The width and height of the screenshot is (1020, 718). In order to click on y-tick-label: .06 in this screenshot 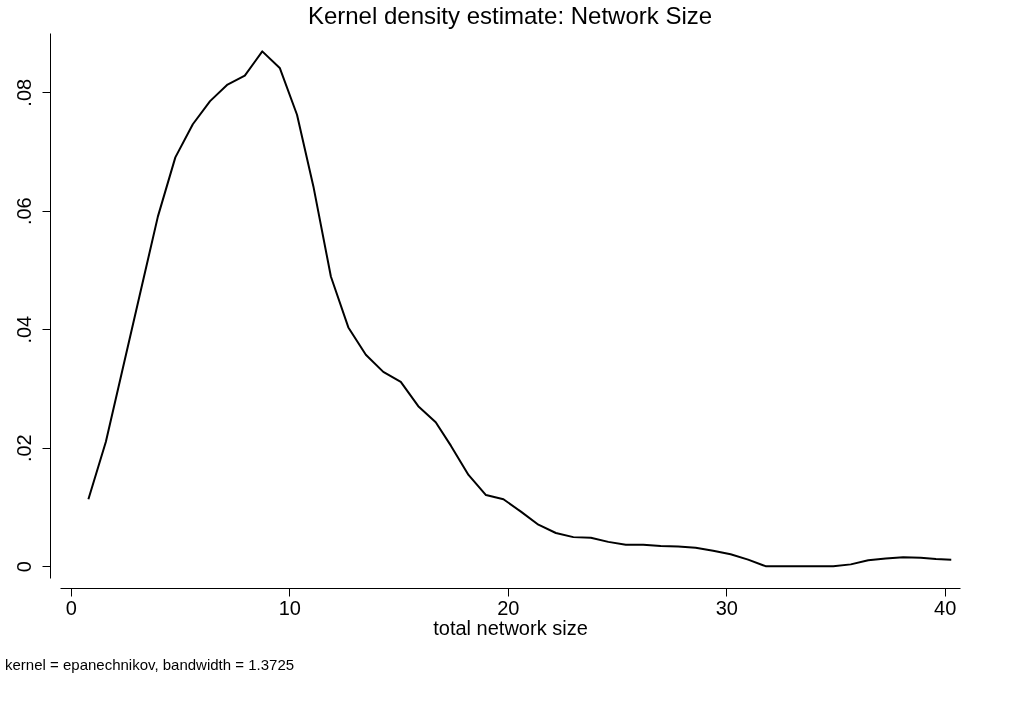, I will do `click(23, 211)`.